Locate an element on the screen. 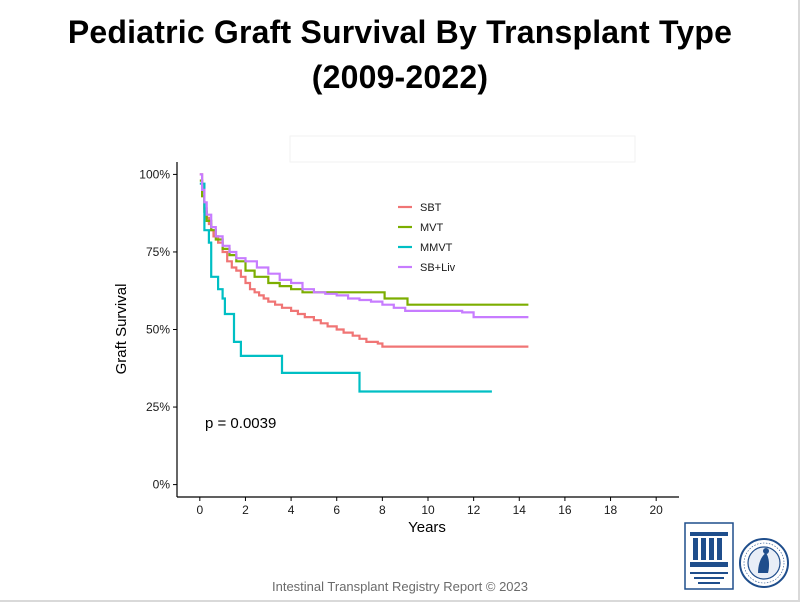 The width and height of the screenshot is (800, 602). x-tick-label: 18 is located at coordinates (611, 510).